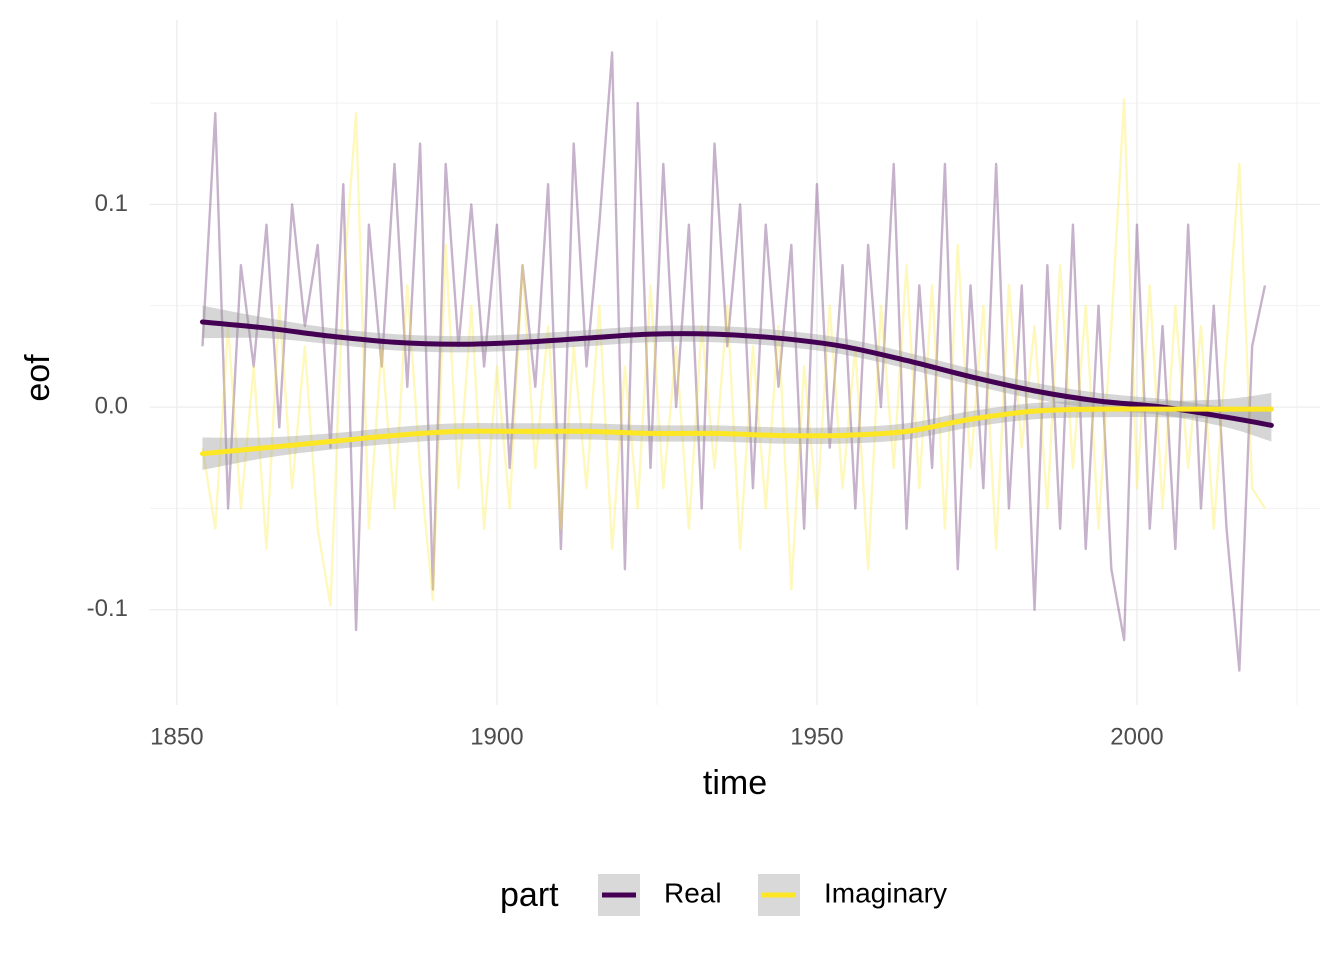 The image size is (1344, 960). I want to click on x-tick-label: 2000, so click(1136, 736).